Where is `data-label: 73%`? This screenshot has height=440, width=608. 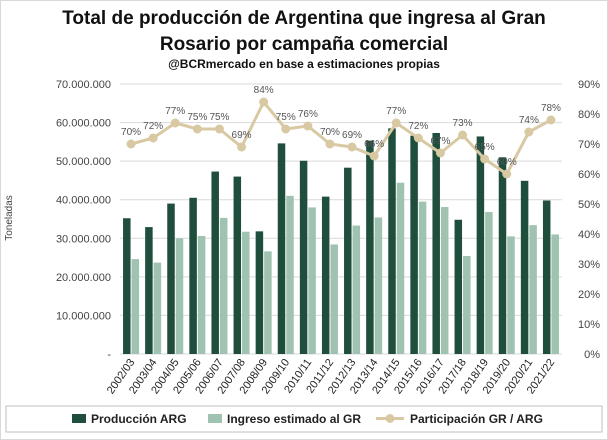
data-label: 73% is located at coordinates (463, 123).